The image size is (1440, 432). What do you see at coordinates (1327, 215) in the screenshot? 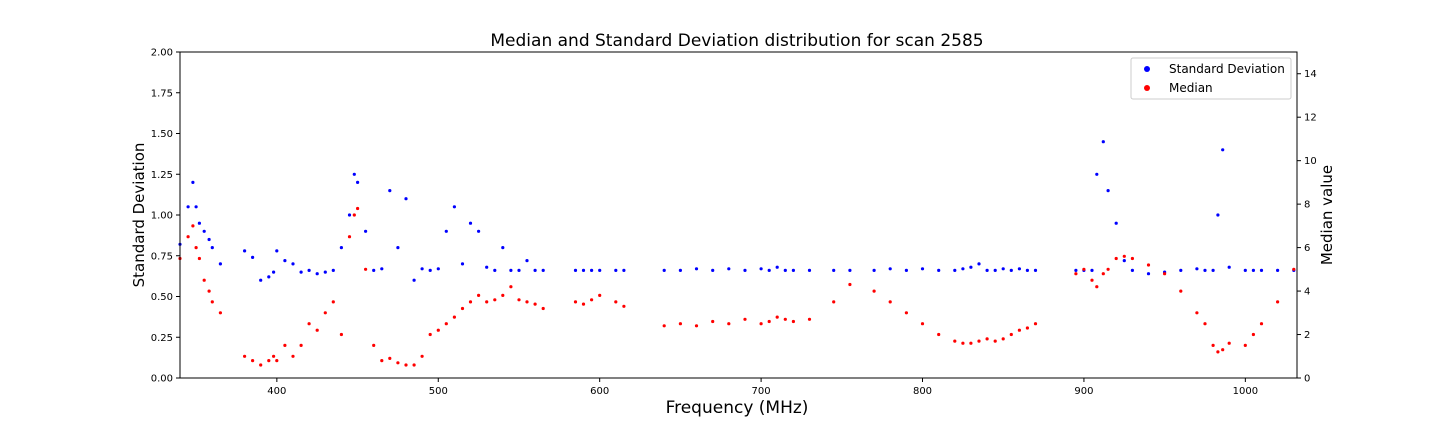
I see `y-axis-label-right: Median value` at bounding box center [1327, 215].